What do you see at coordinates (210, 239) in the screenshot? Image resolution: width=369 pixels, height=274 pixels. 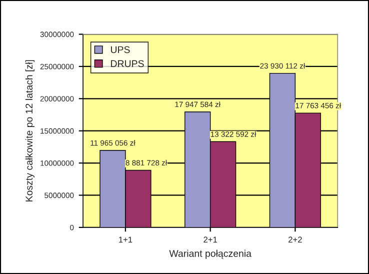 I see `x-tick-label: 2+1` at bounding box center [210, 239].